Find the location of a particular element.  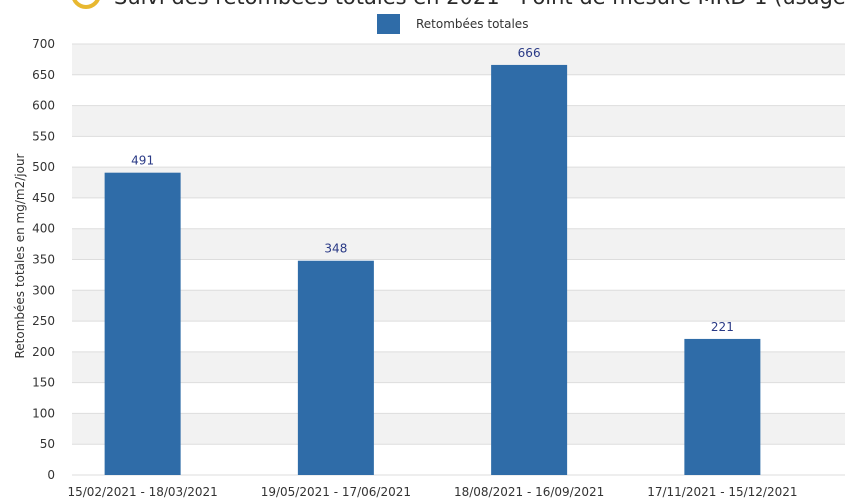

data-label: 348 is located at coordinates (335, 249).